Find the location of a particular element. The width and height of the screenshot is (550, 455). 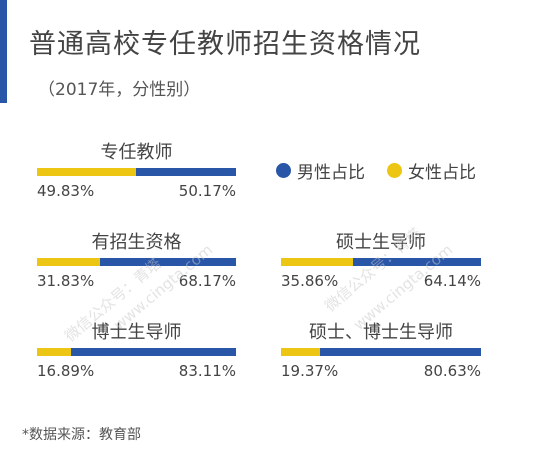

page-subtitle: （2017年，分性别） is located at coordinates (119, 90).